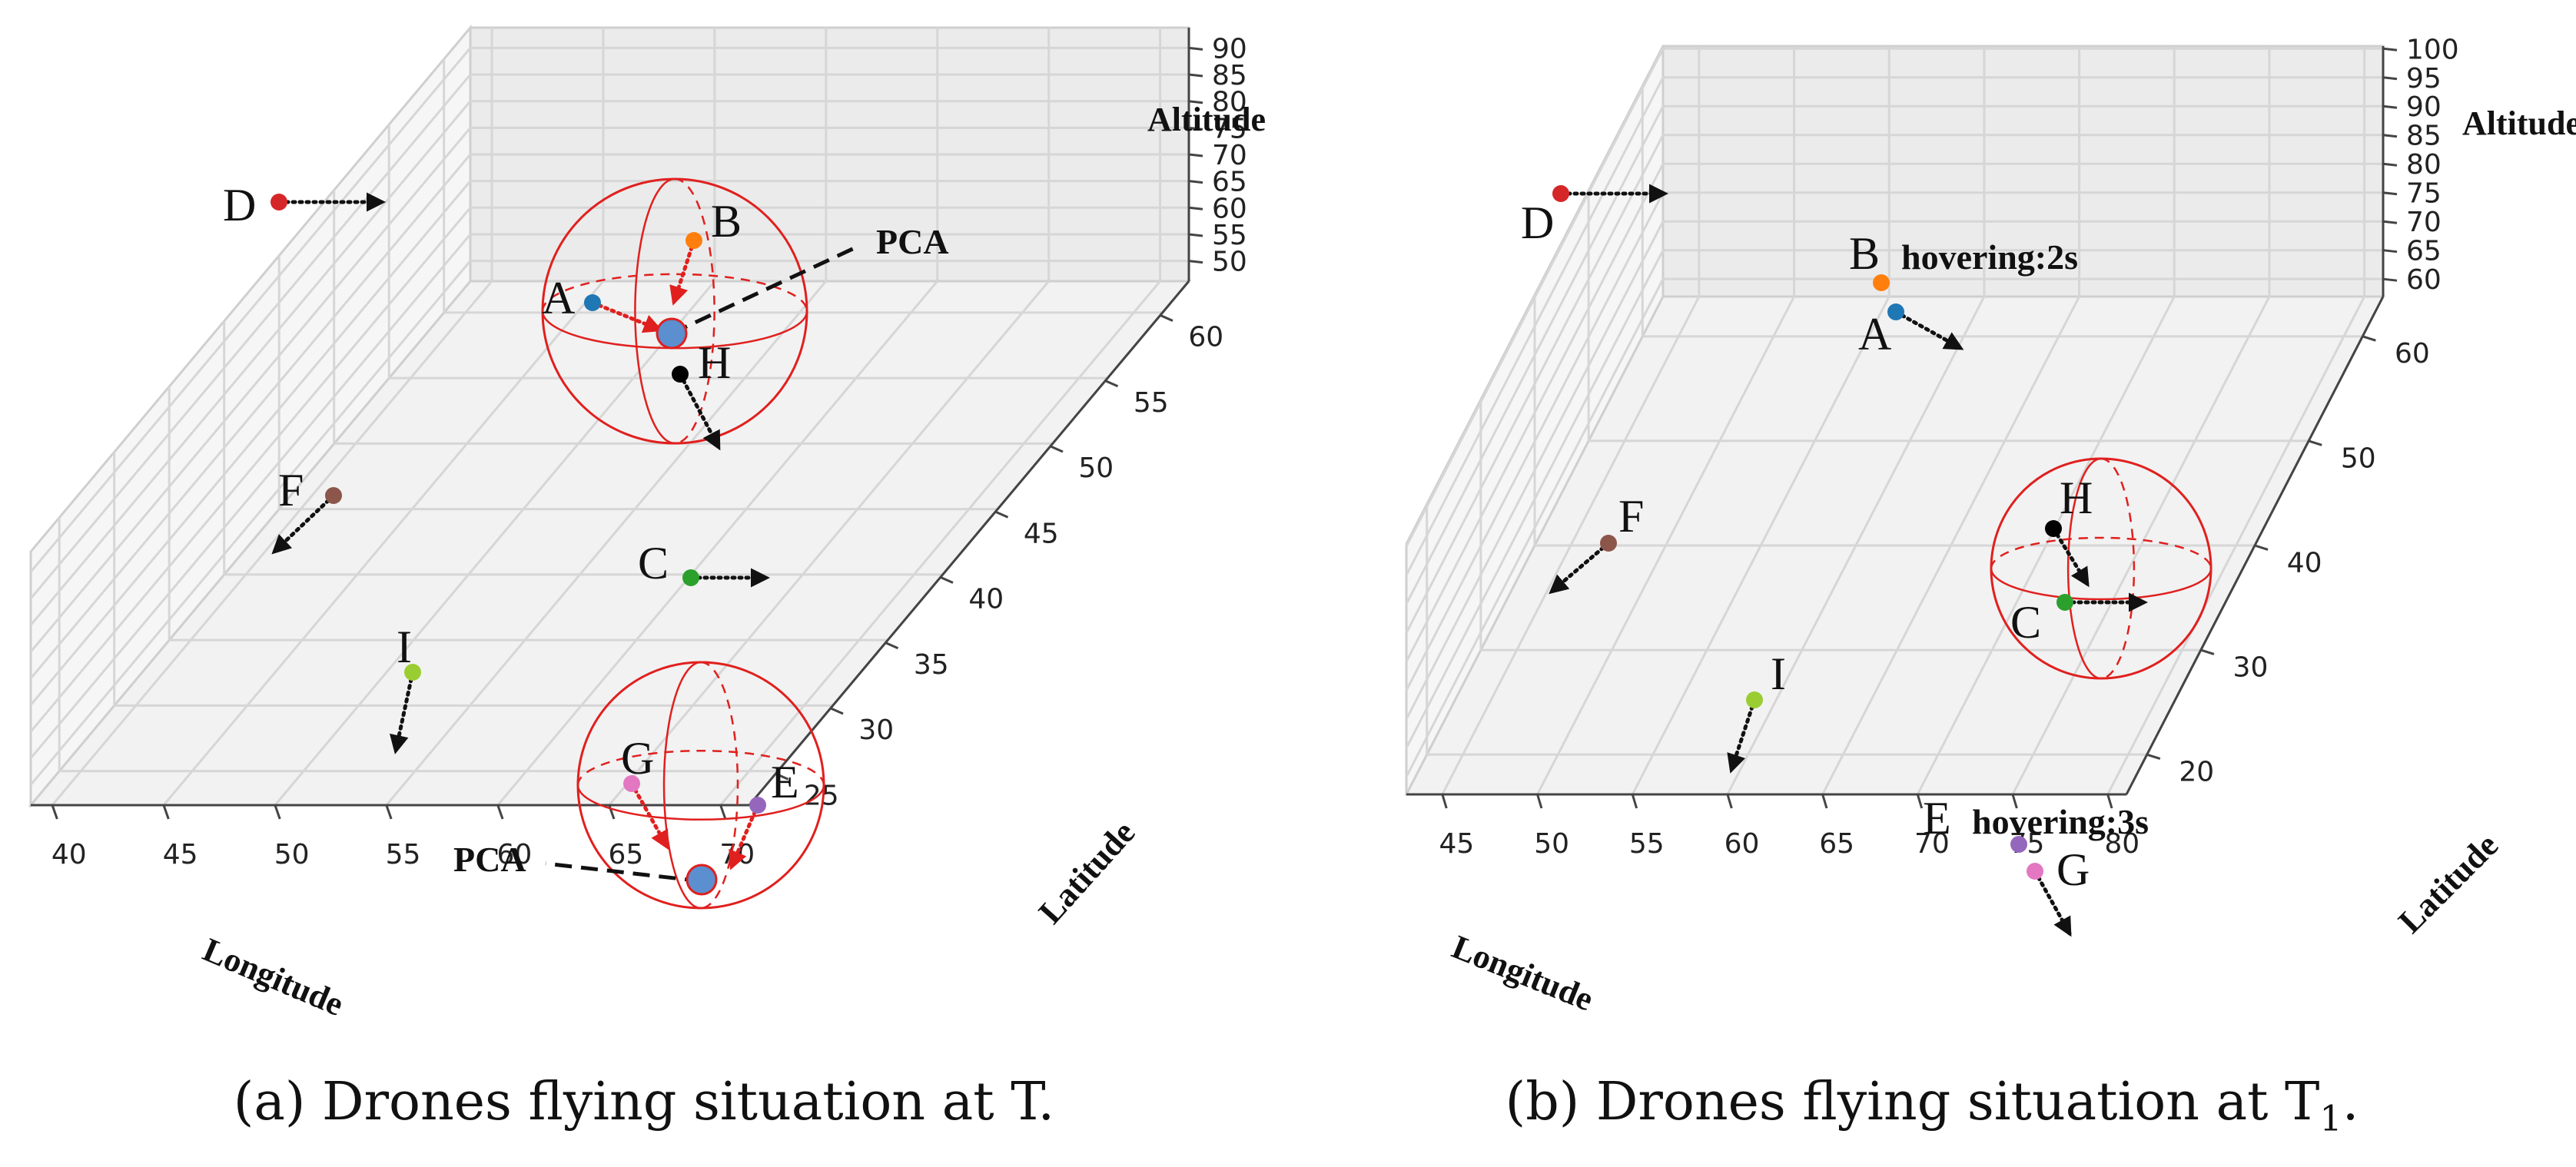  What do you see at coordinates (1229, 49) in the screenshot?
I see `z-tick-label: 90` at bounding box center [1229, 49].